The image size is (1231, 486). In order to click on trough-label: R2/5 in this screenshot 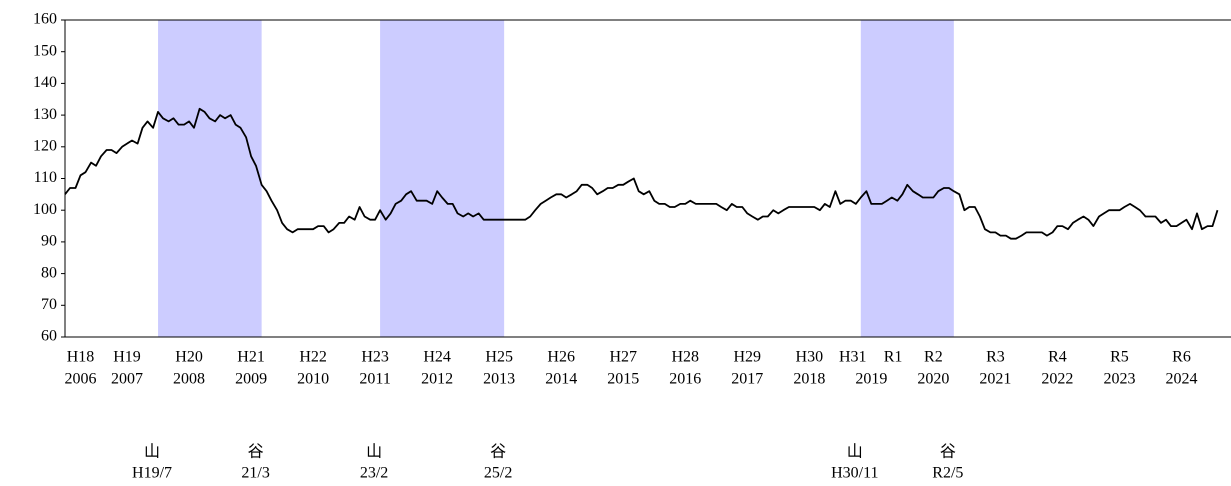, I will do `click(947, 473)`.